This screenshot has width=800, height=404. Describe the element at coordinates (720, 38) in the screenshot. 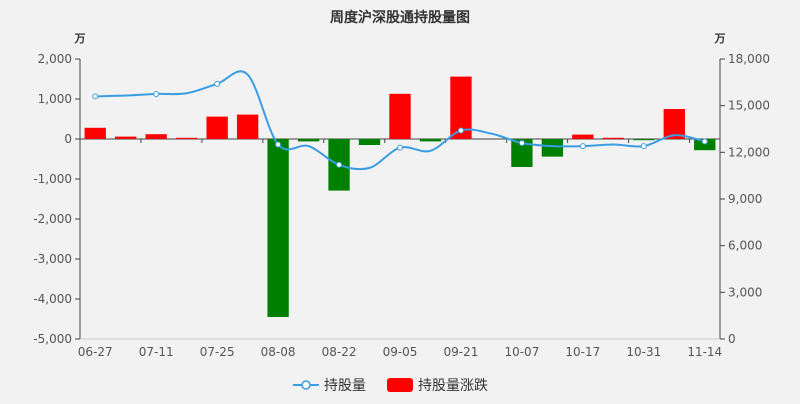

I see `right-axis-unit: 万` at that location.